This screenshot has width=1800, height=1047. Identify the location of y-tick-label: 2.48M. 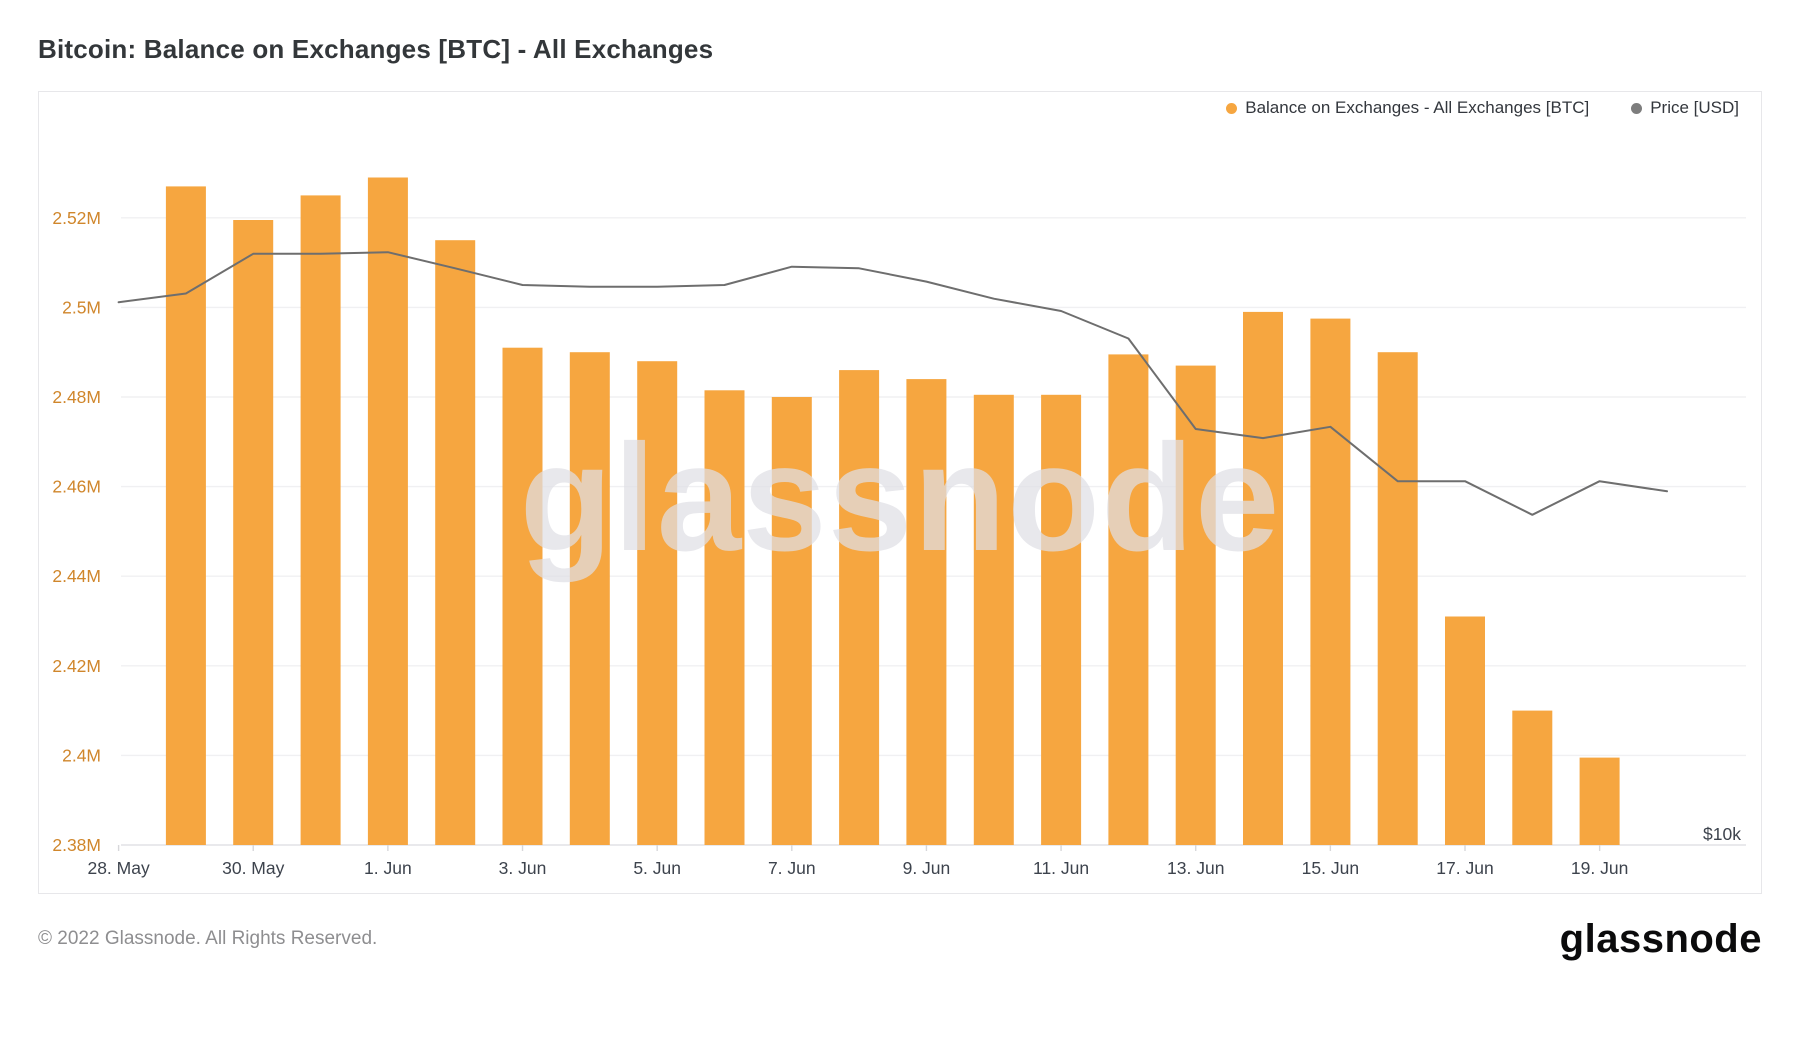
(76, 397).